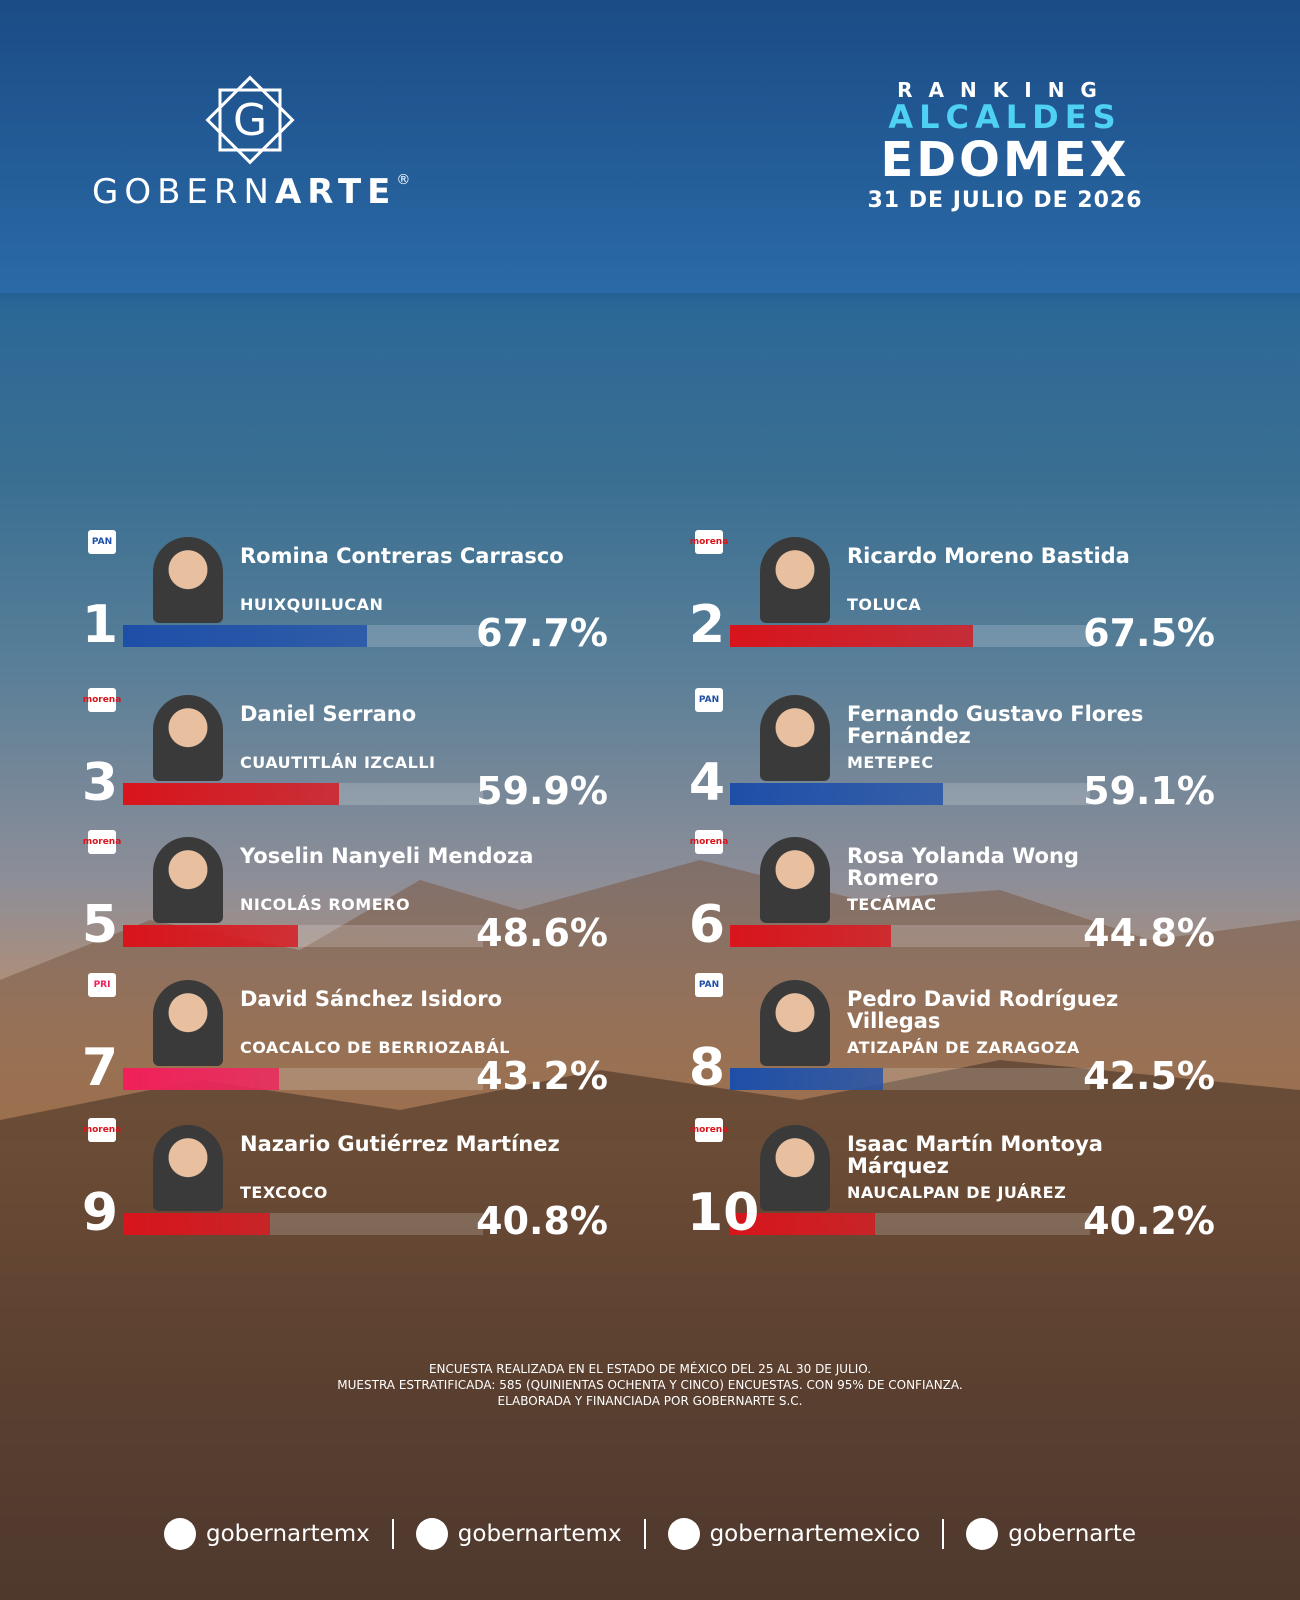  I want to click on date: 31 DE JULIO DE 2026, so click(1005, 200).